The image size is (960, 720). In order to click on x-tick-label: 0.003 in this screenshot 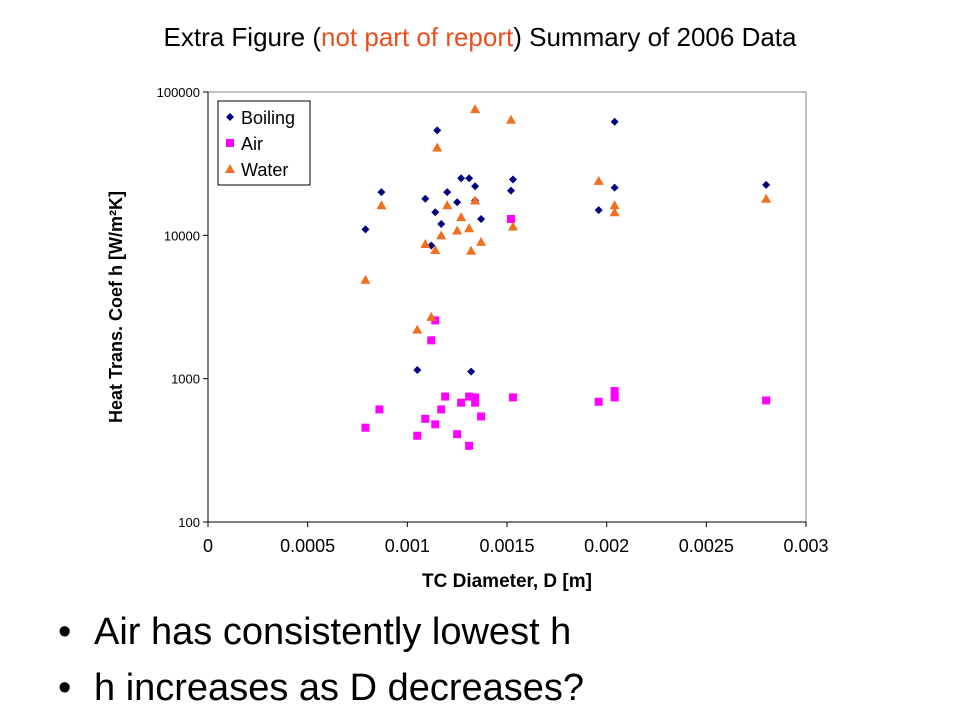, I will do `click(805, 546)`.